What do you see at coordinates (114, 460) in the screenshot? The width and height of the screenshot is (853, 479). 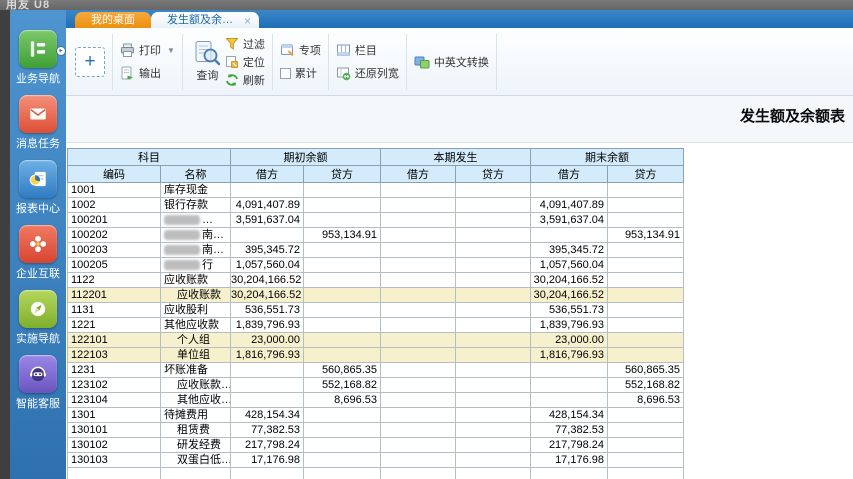 I see `cell-account-code: 130103` at bounding box center [114, 460].